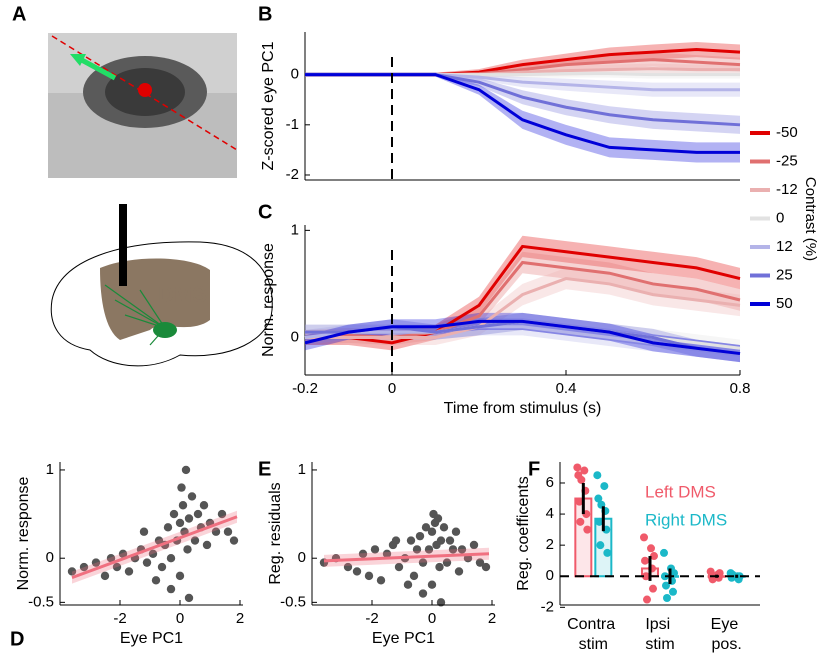 The width and height of the screenshot is (820, 658). I want to click on x-axis-label: Time from stimulus (s), so click(523, 408).